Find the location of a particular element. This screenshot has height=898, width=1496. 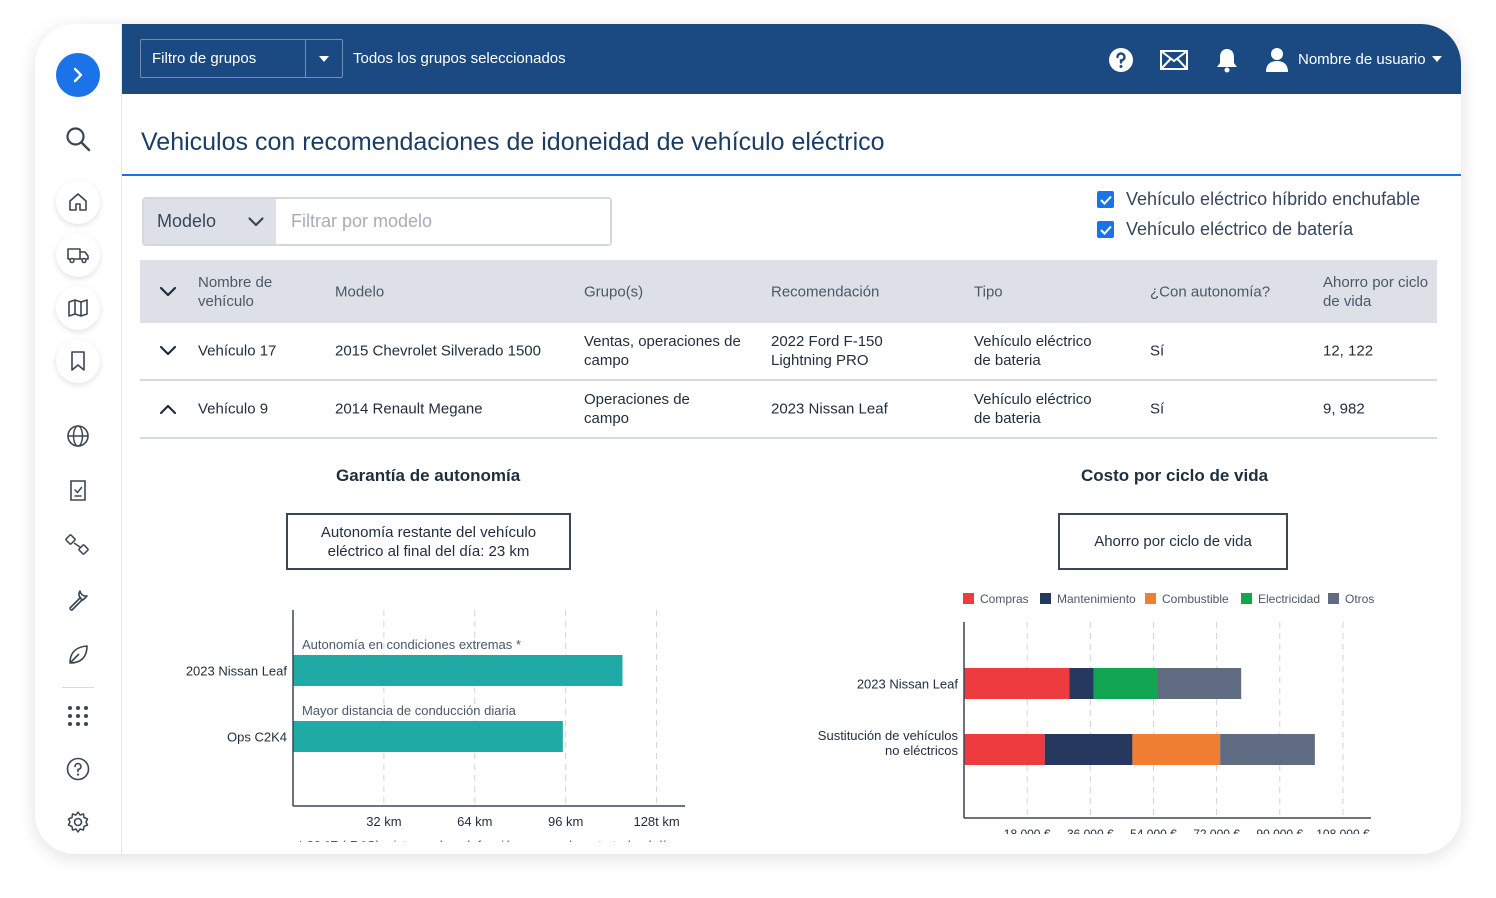

check-icon is located at coordinates (1105, 200).